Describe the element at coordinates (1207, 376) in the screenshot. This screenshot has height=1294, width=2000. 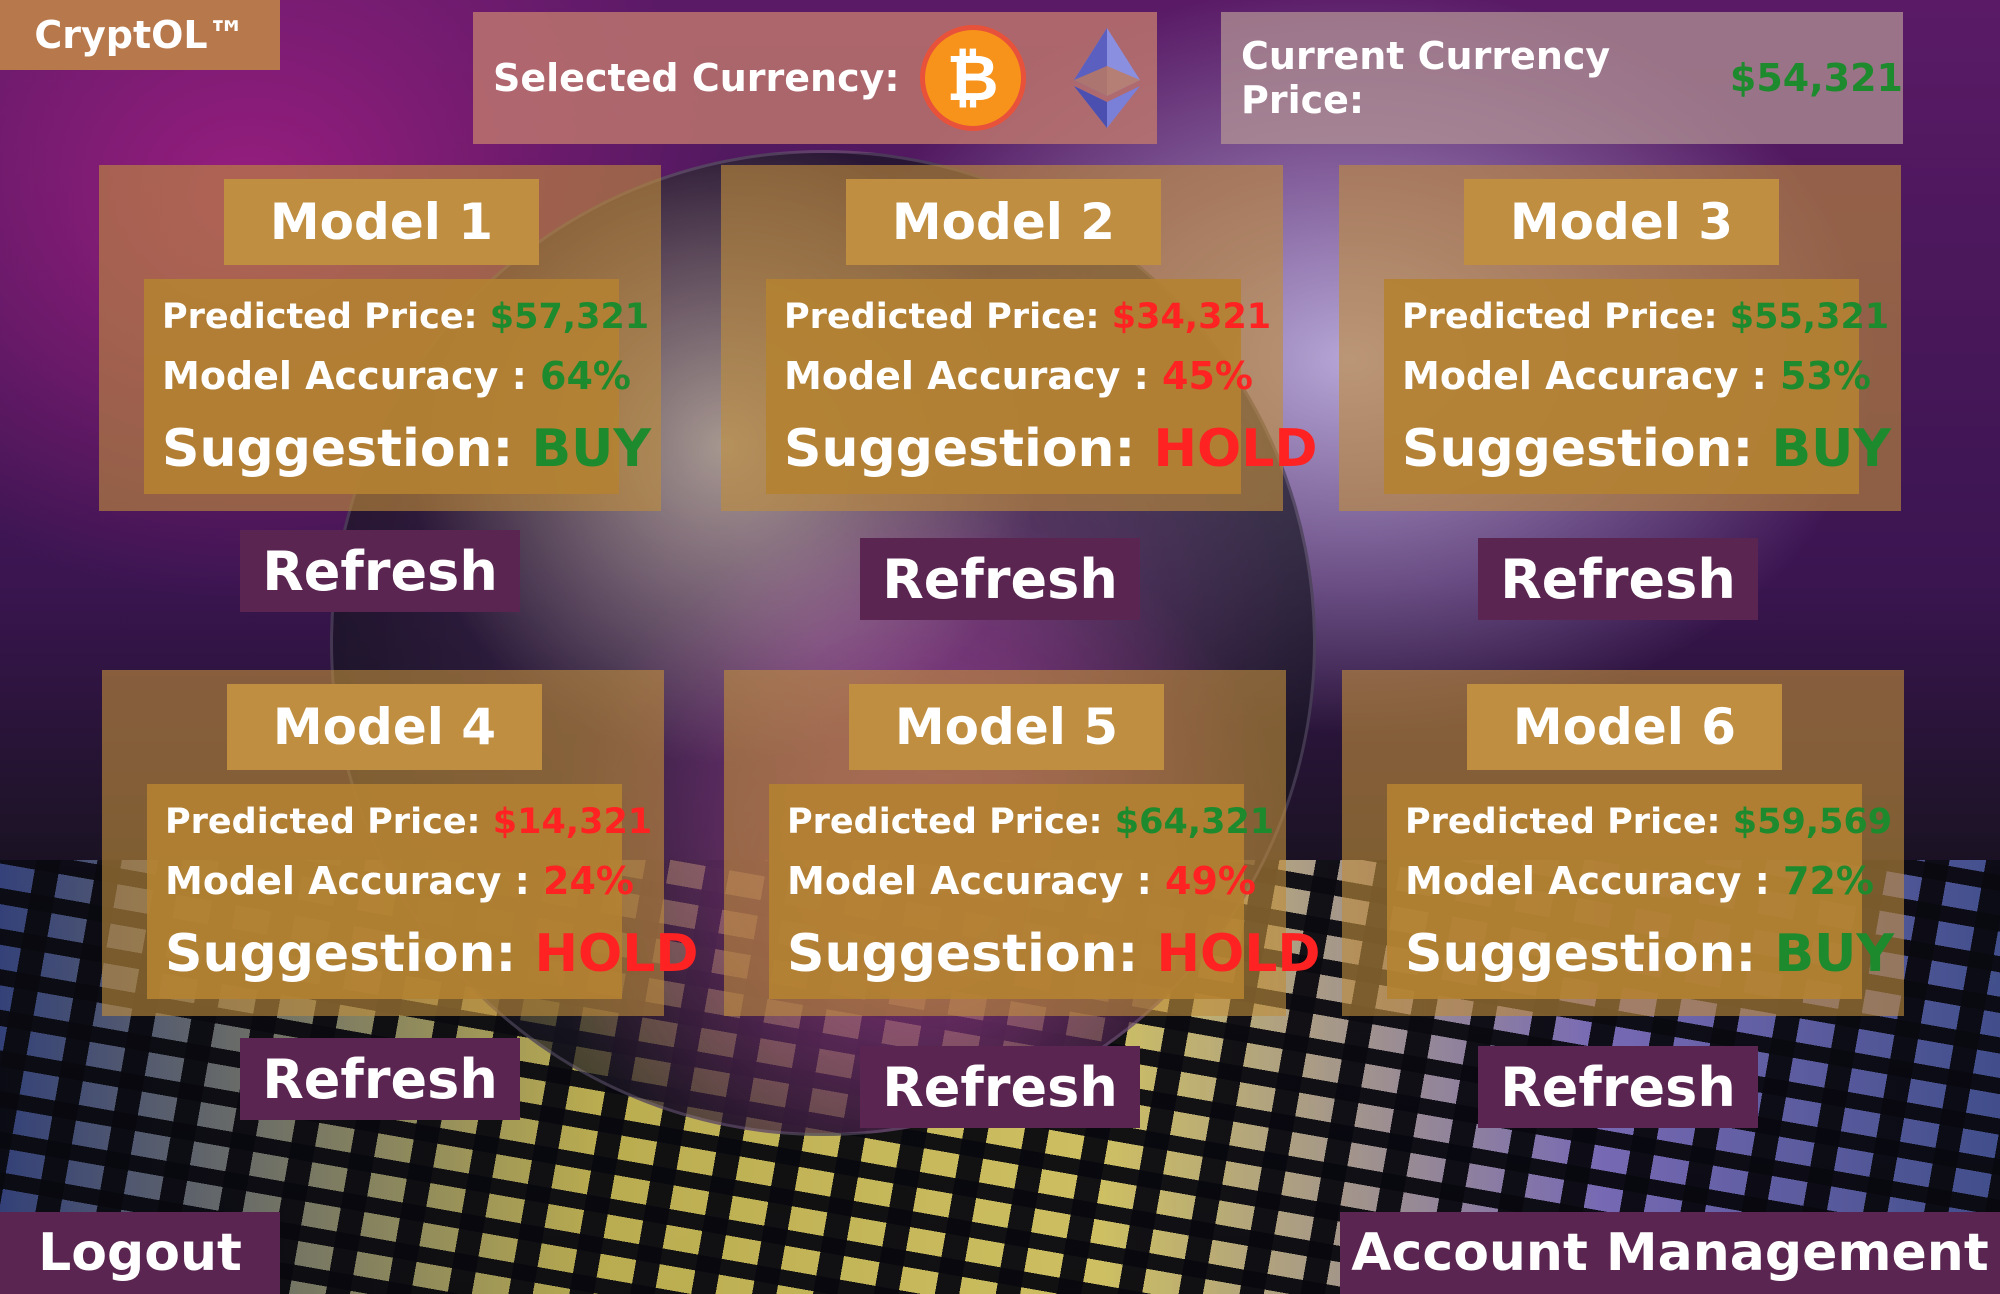
I see `model-accuracy-value: 45%` at that location.